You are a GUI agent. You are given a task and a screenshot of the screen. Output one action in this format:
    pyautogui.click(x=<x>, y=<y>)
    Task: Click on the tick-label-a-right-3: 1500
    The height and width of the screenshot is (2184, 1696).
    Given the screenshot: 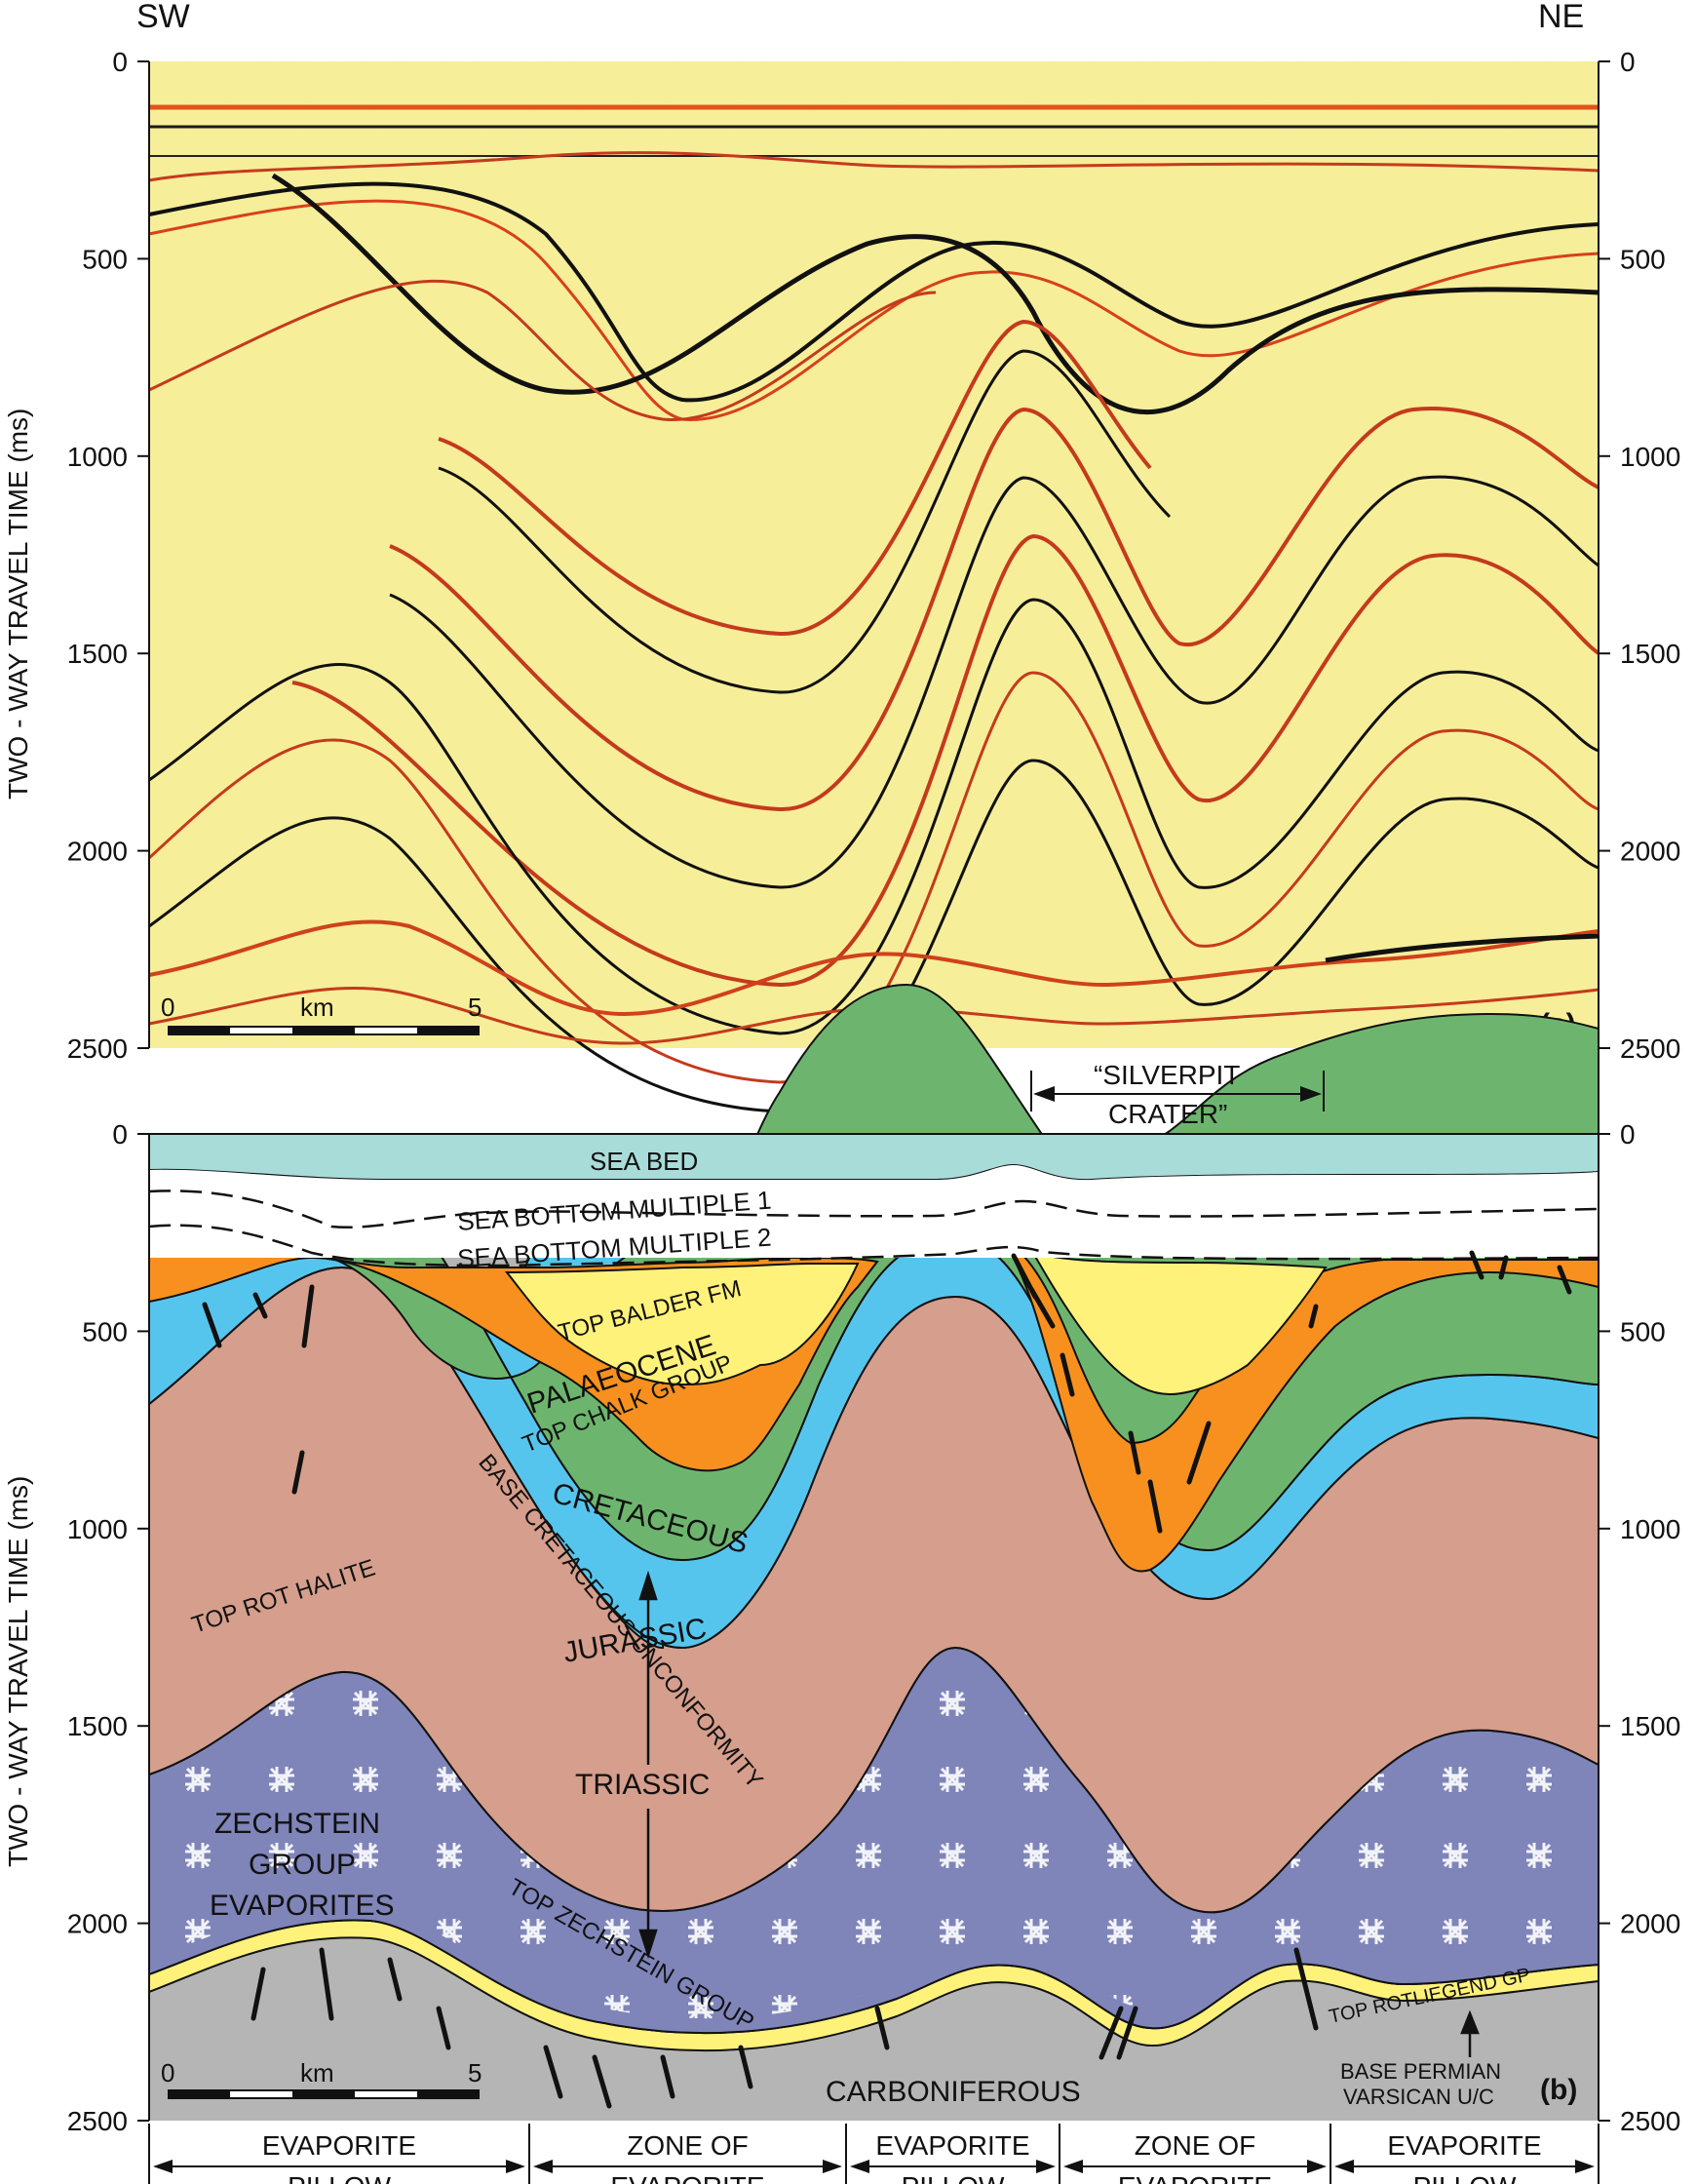 What is the action you would take?
    pyautogui.click(x=1650, y=654)
    